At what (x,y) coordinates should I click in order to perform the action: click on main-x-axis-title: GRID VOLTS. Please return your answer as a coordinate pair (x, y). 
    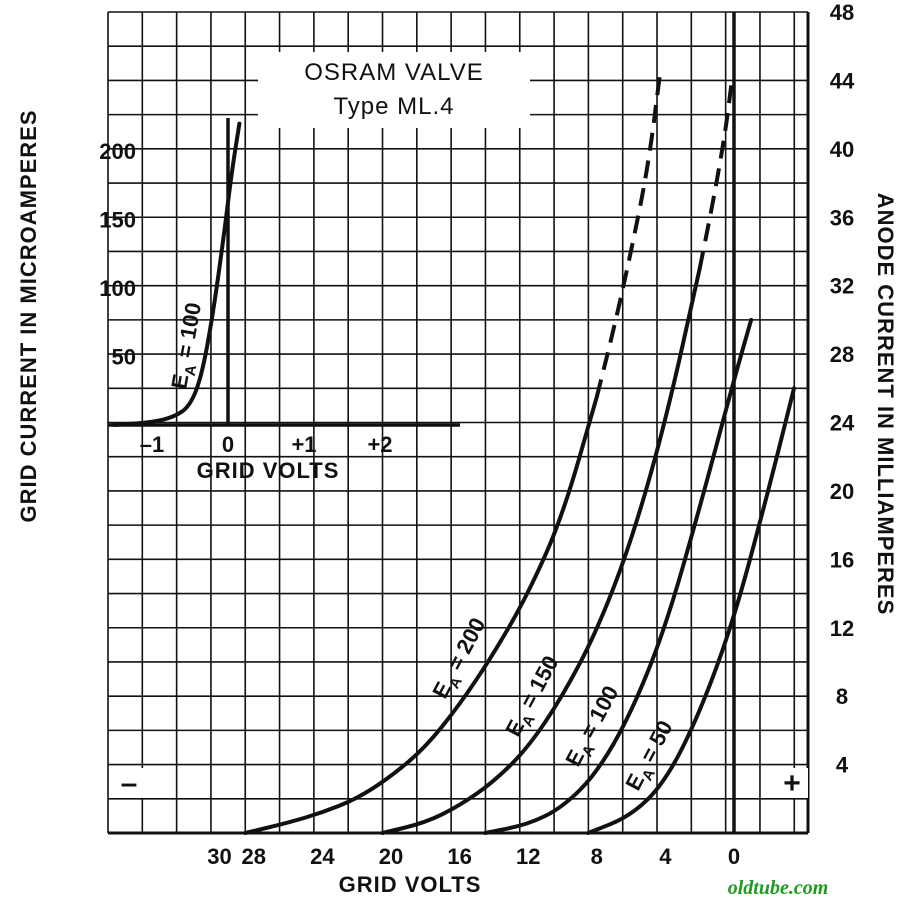
    Looking at the image, I should click on (410, 884).